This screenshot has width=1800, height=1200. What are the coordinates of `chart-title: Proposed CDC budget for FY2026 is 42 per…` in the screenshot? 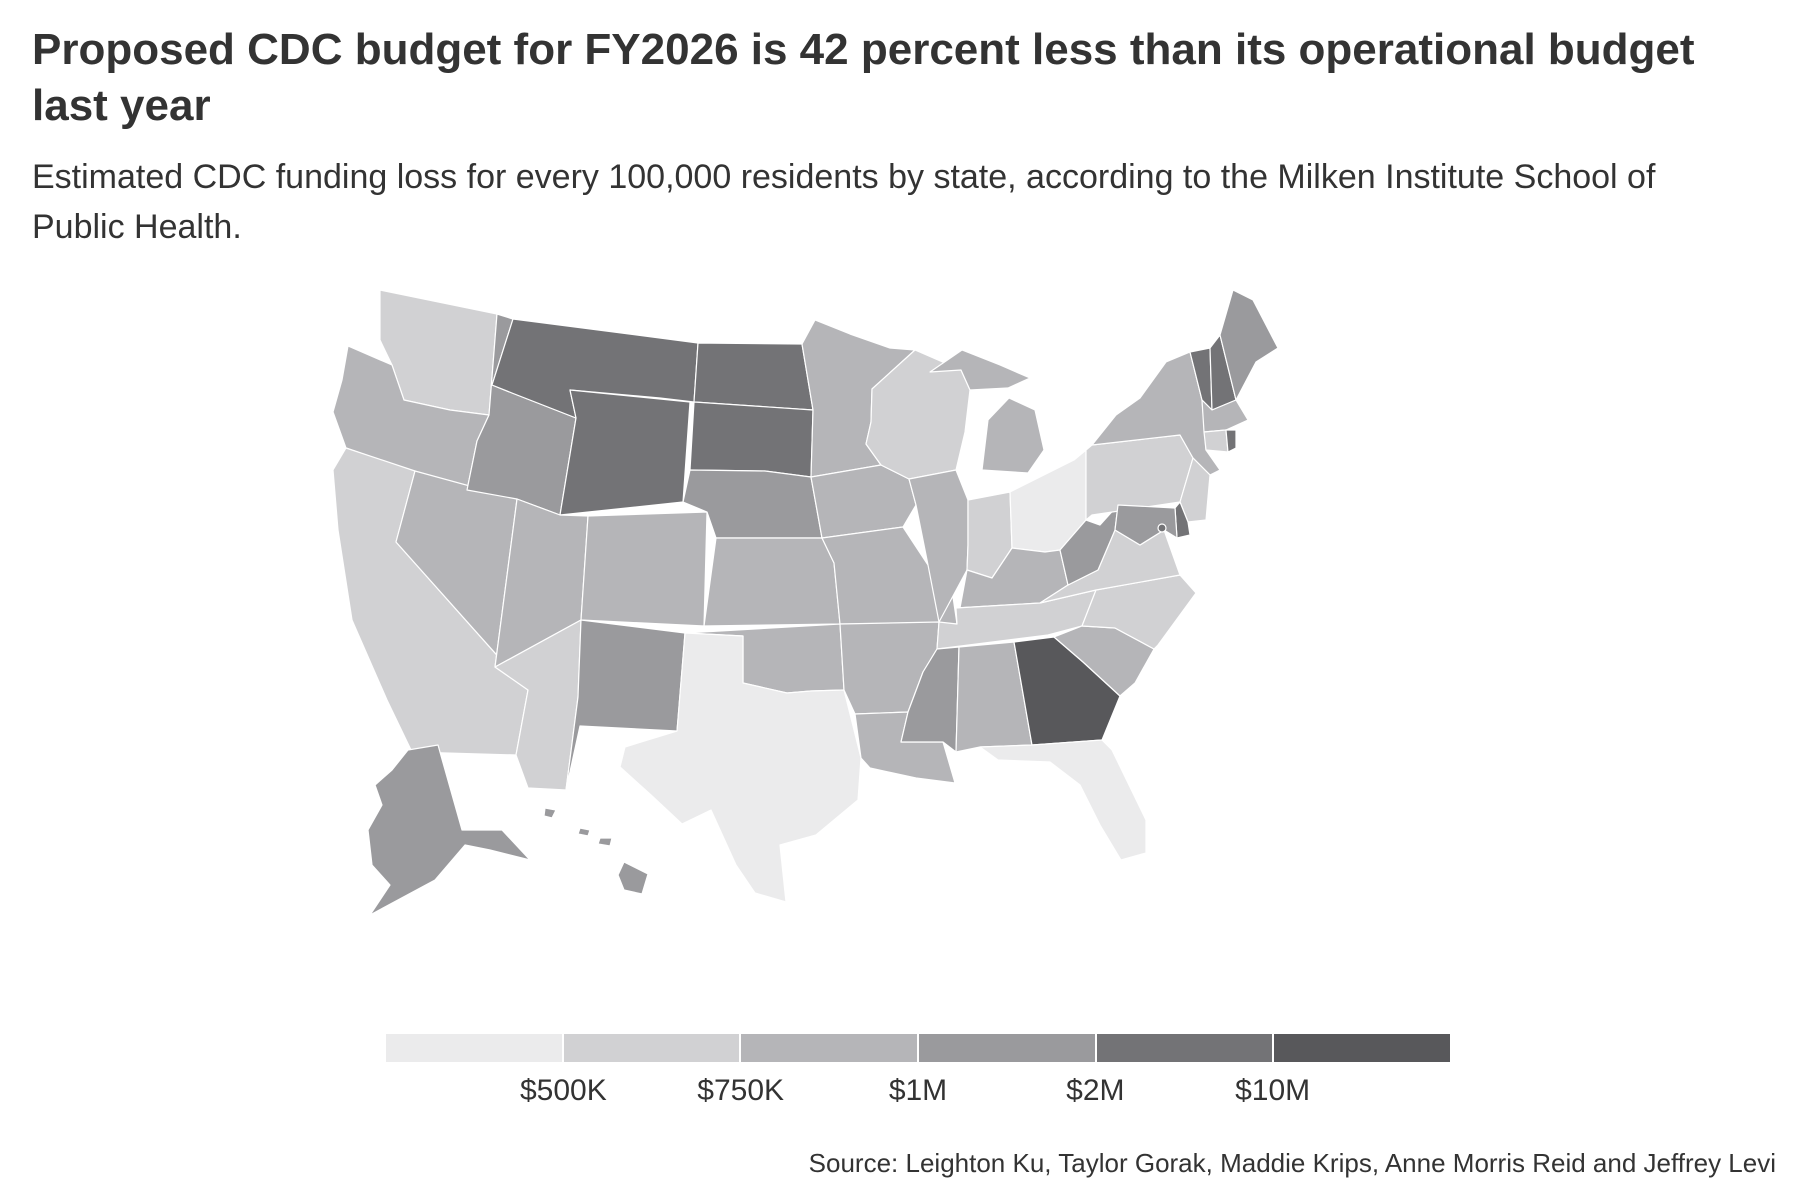 It's located at (863, 77).